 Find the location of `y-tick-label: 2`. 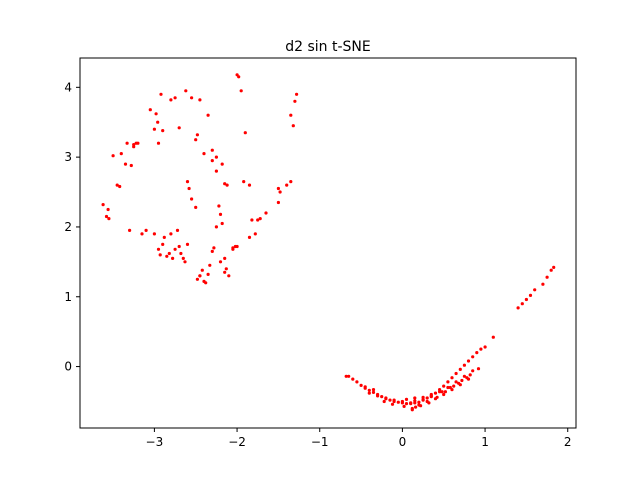

y-tick-label: 2 is located at coordinates (68, 227).